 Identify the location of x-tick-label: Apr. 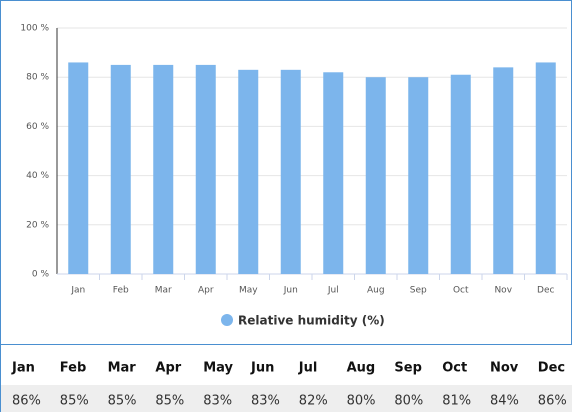
(206, 291).